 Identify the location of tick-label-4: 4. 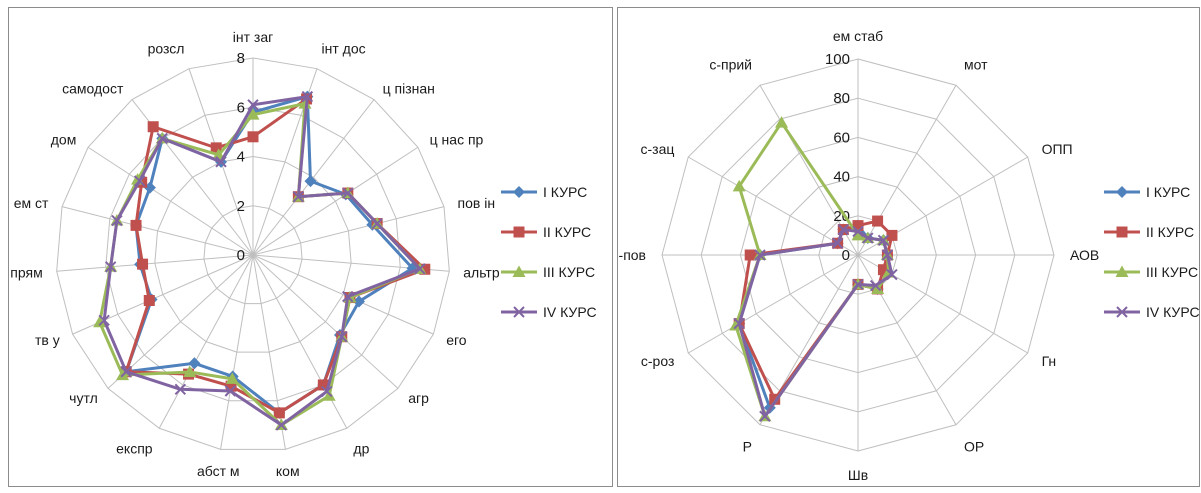
(241, 157).